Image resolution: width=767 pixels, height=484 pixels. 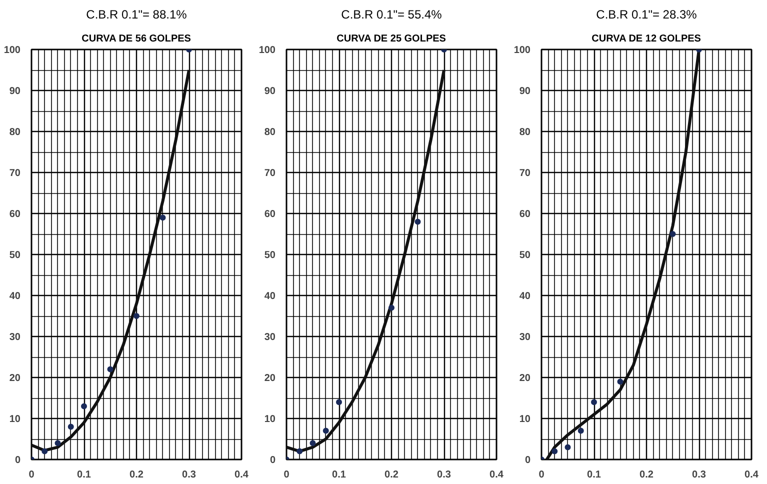 I want to click on chart-title: C.B.R 0.1"= 28.3%, so click(x=647, y=15).